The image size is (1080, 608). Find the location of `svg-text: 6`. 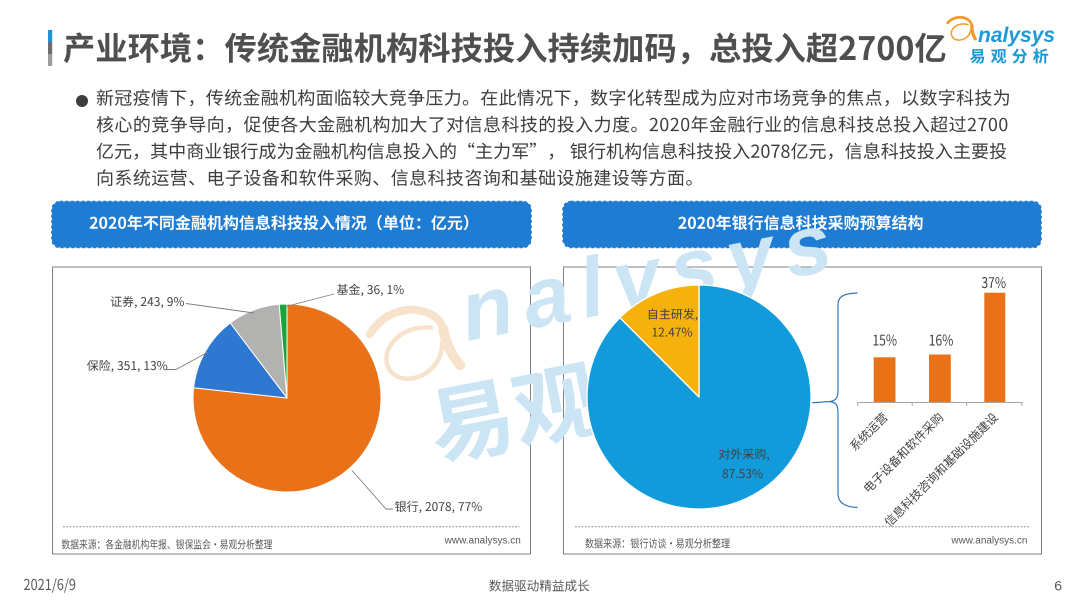

svg-text: 6 is located at coordinates (1058, 586).